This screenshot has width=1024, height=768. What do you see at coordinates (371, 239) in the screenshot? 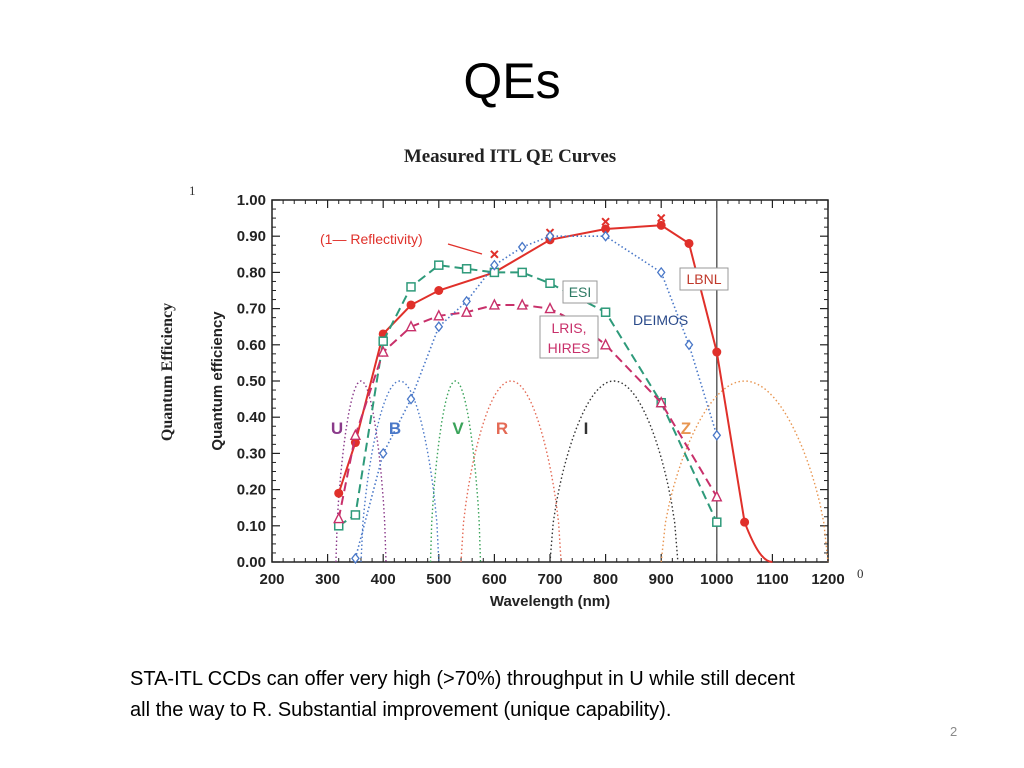
I see `annotation-reflectivity: (1— Reflectivity)` at bounding box center [371, 239].